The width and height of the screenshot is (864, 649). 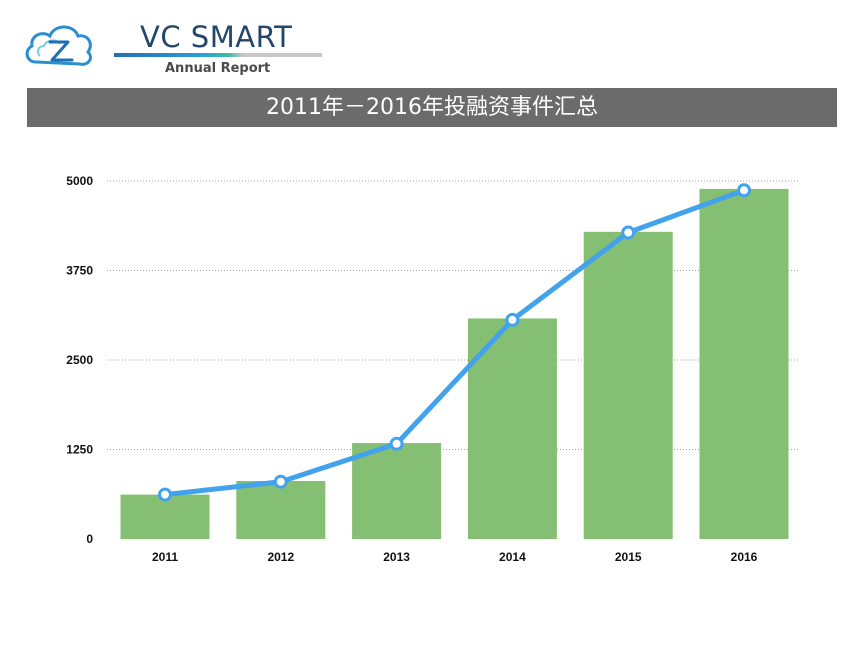 I want to click on x-tick-label: 2011, so click(x=165, y=557).